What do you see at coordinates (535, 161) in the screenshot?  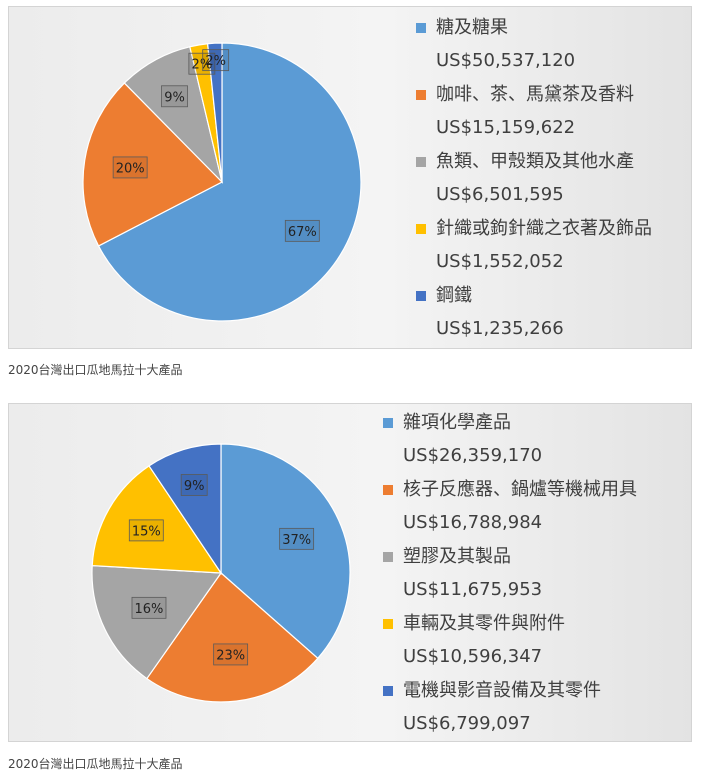 I see `legend-label: 魚類、甲殼類及其他水產` at bounding box center [535, 161].